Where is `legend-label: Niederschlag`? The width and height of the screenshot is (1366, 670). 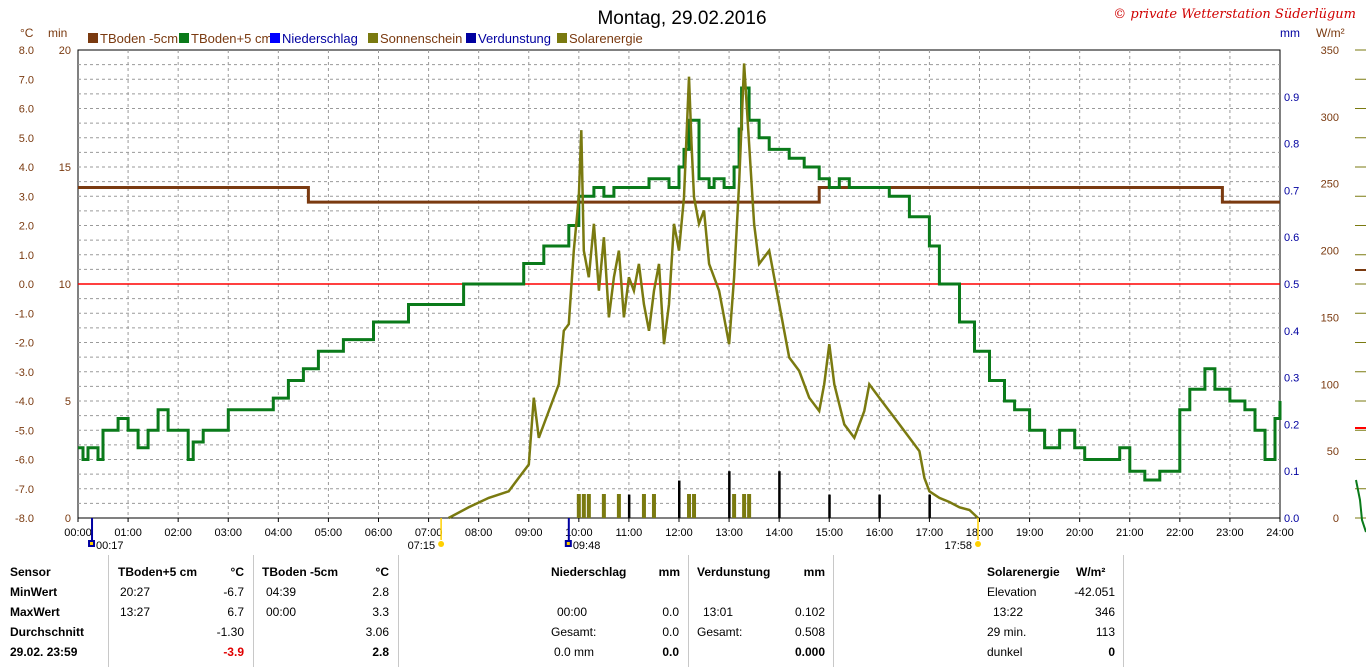 legend-label: Niederschlag is located at coordinates (320, 38).